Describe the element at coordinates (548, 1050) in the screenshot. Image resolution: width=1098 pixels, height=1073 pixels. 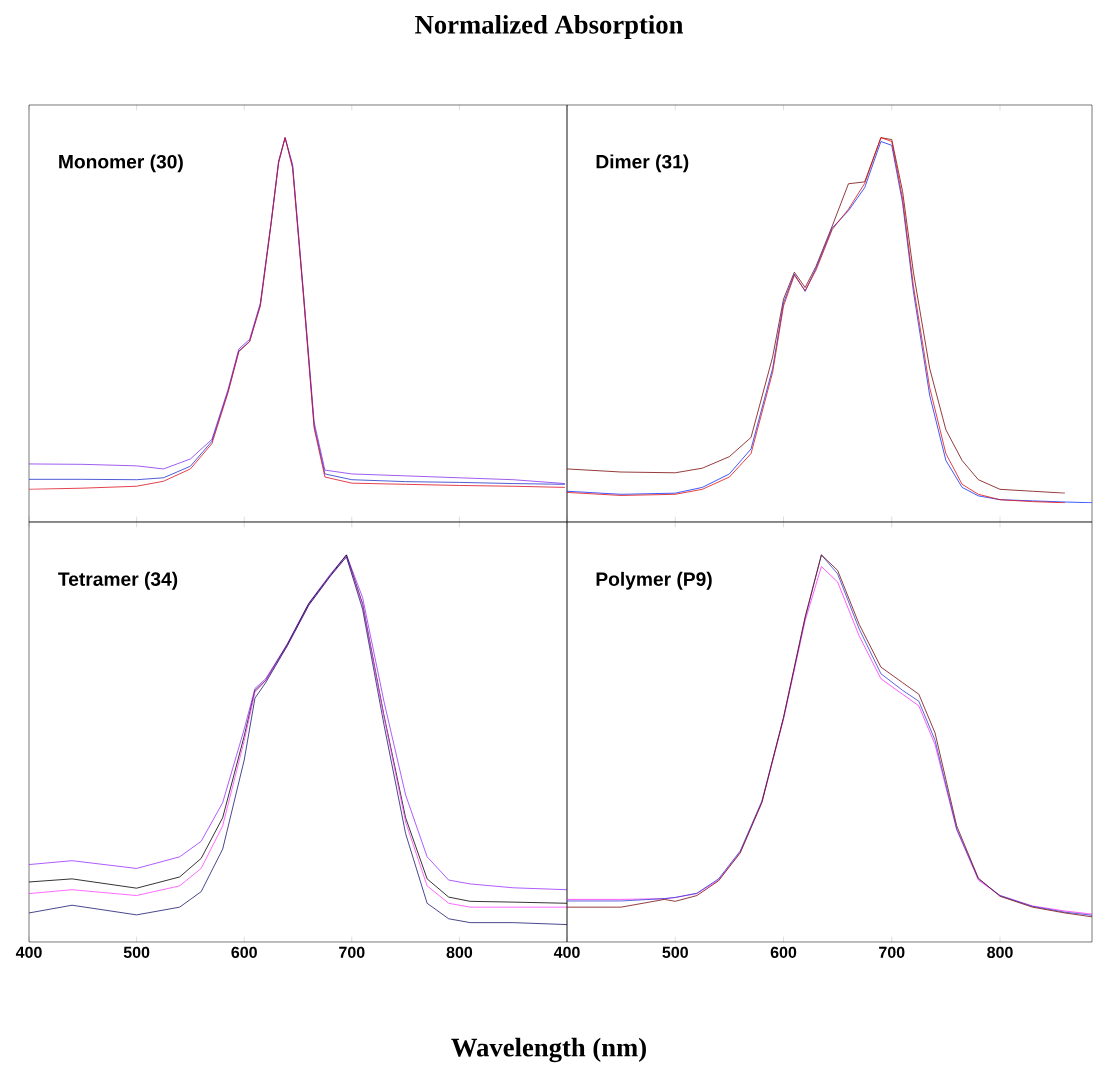
I see `x-axis-title: Wavelength (nm)` at that location.